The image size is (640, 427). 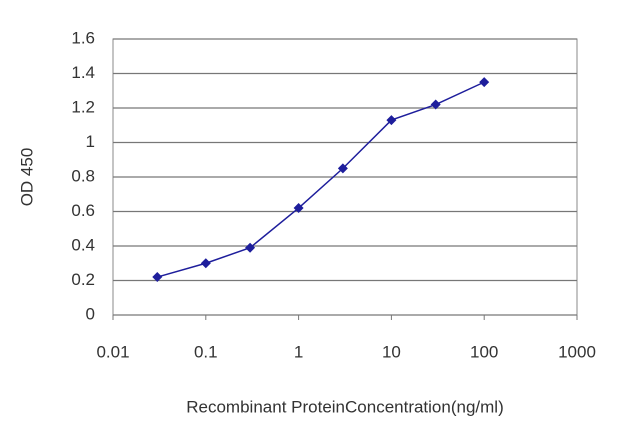 I want to click on x-tick-label: 10, so click(x=391, y=351).